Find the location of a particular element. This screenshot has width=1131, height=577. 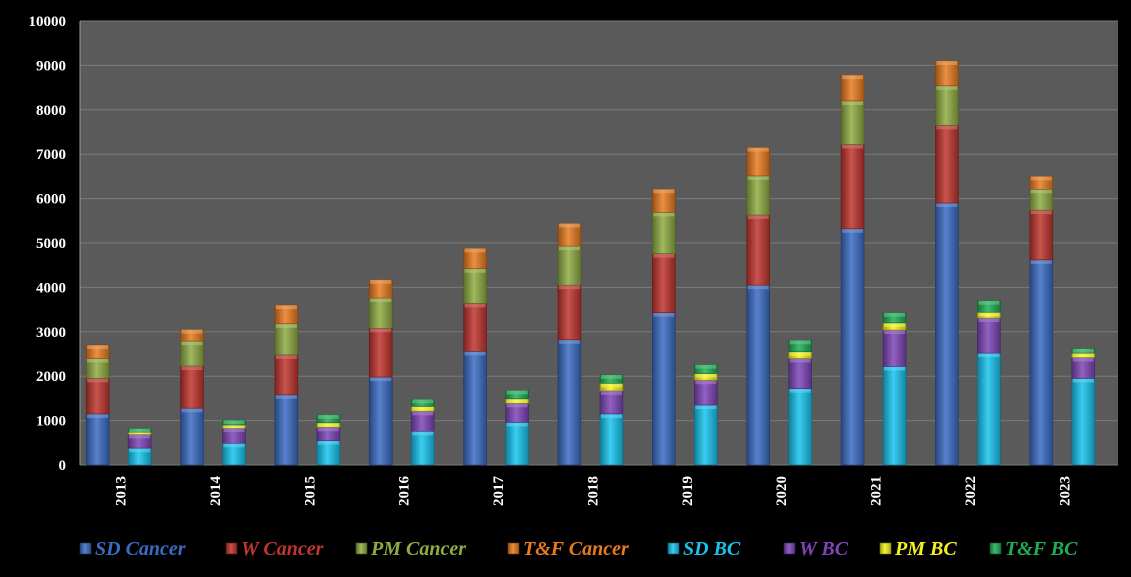

bar-sd-cancer-2016 is located at coordinates (380, 421).